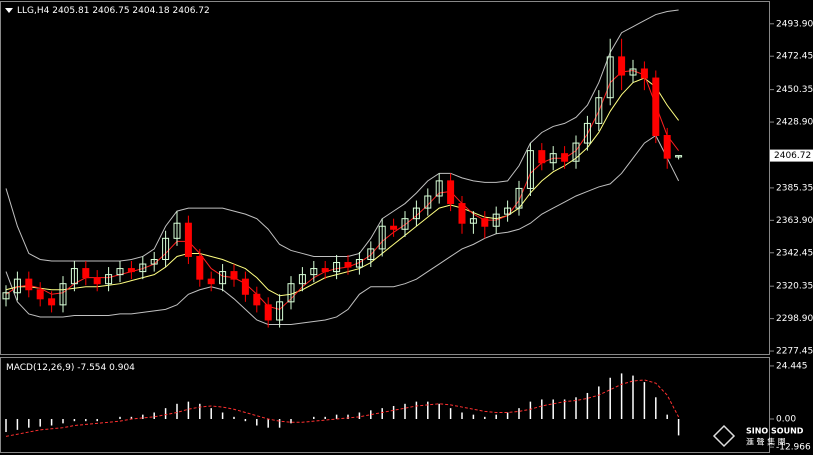 The width and height of the screenshot is (813, 455). What do you see at coordinates (191, 11) in the screenshot?
I see `close: 2406.72` at bounding box center [191, 11].